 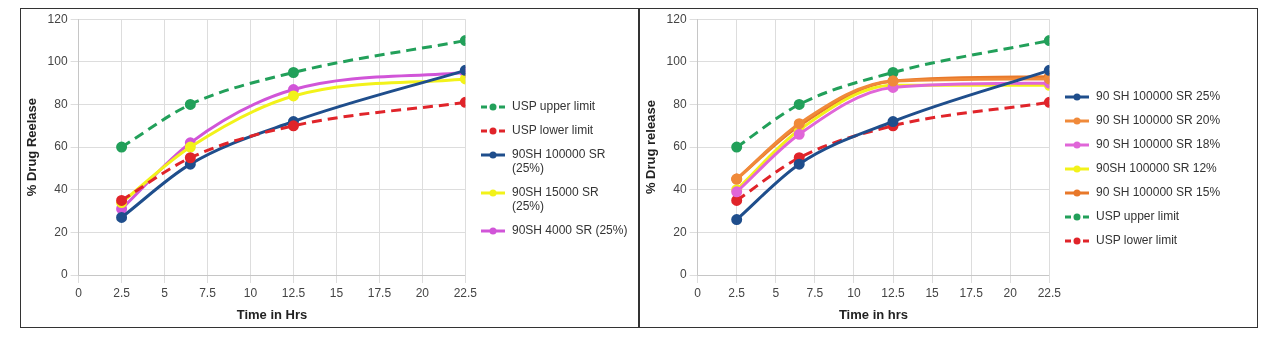 What do you see at coordinates (1158, 144) in the screenshot?
I see `legend-label: 90 SH 100000 SR 18%` at bounding box center [1158, 144].